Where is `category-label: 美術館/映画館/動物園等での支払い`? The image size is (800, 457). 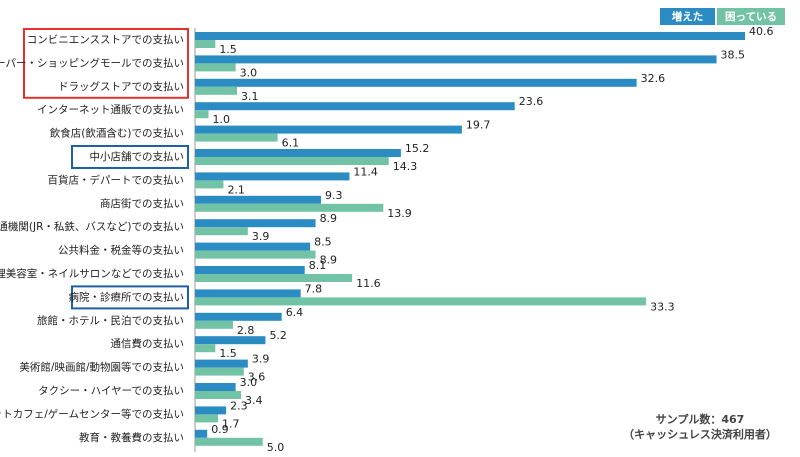 category-label: 美術館/映画館/動物園等での支払い is located at coordinates (101, 367).